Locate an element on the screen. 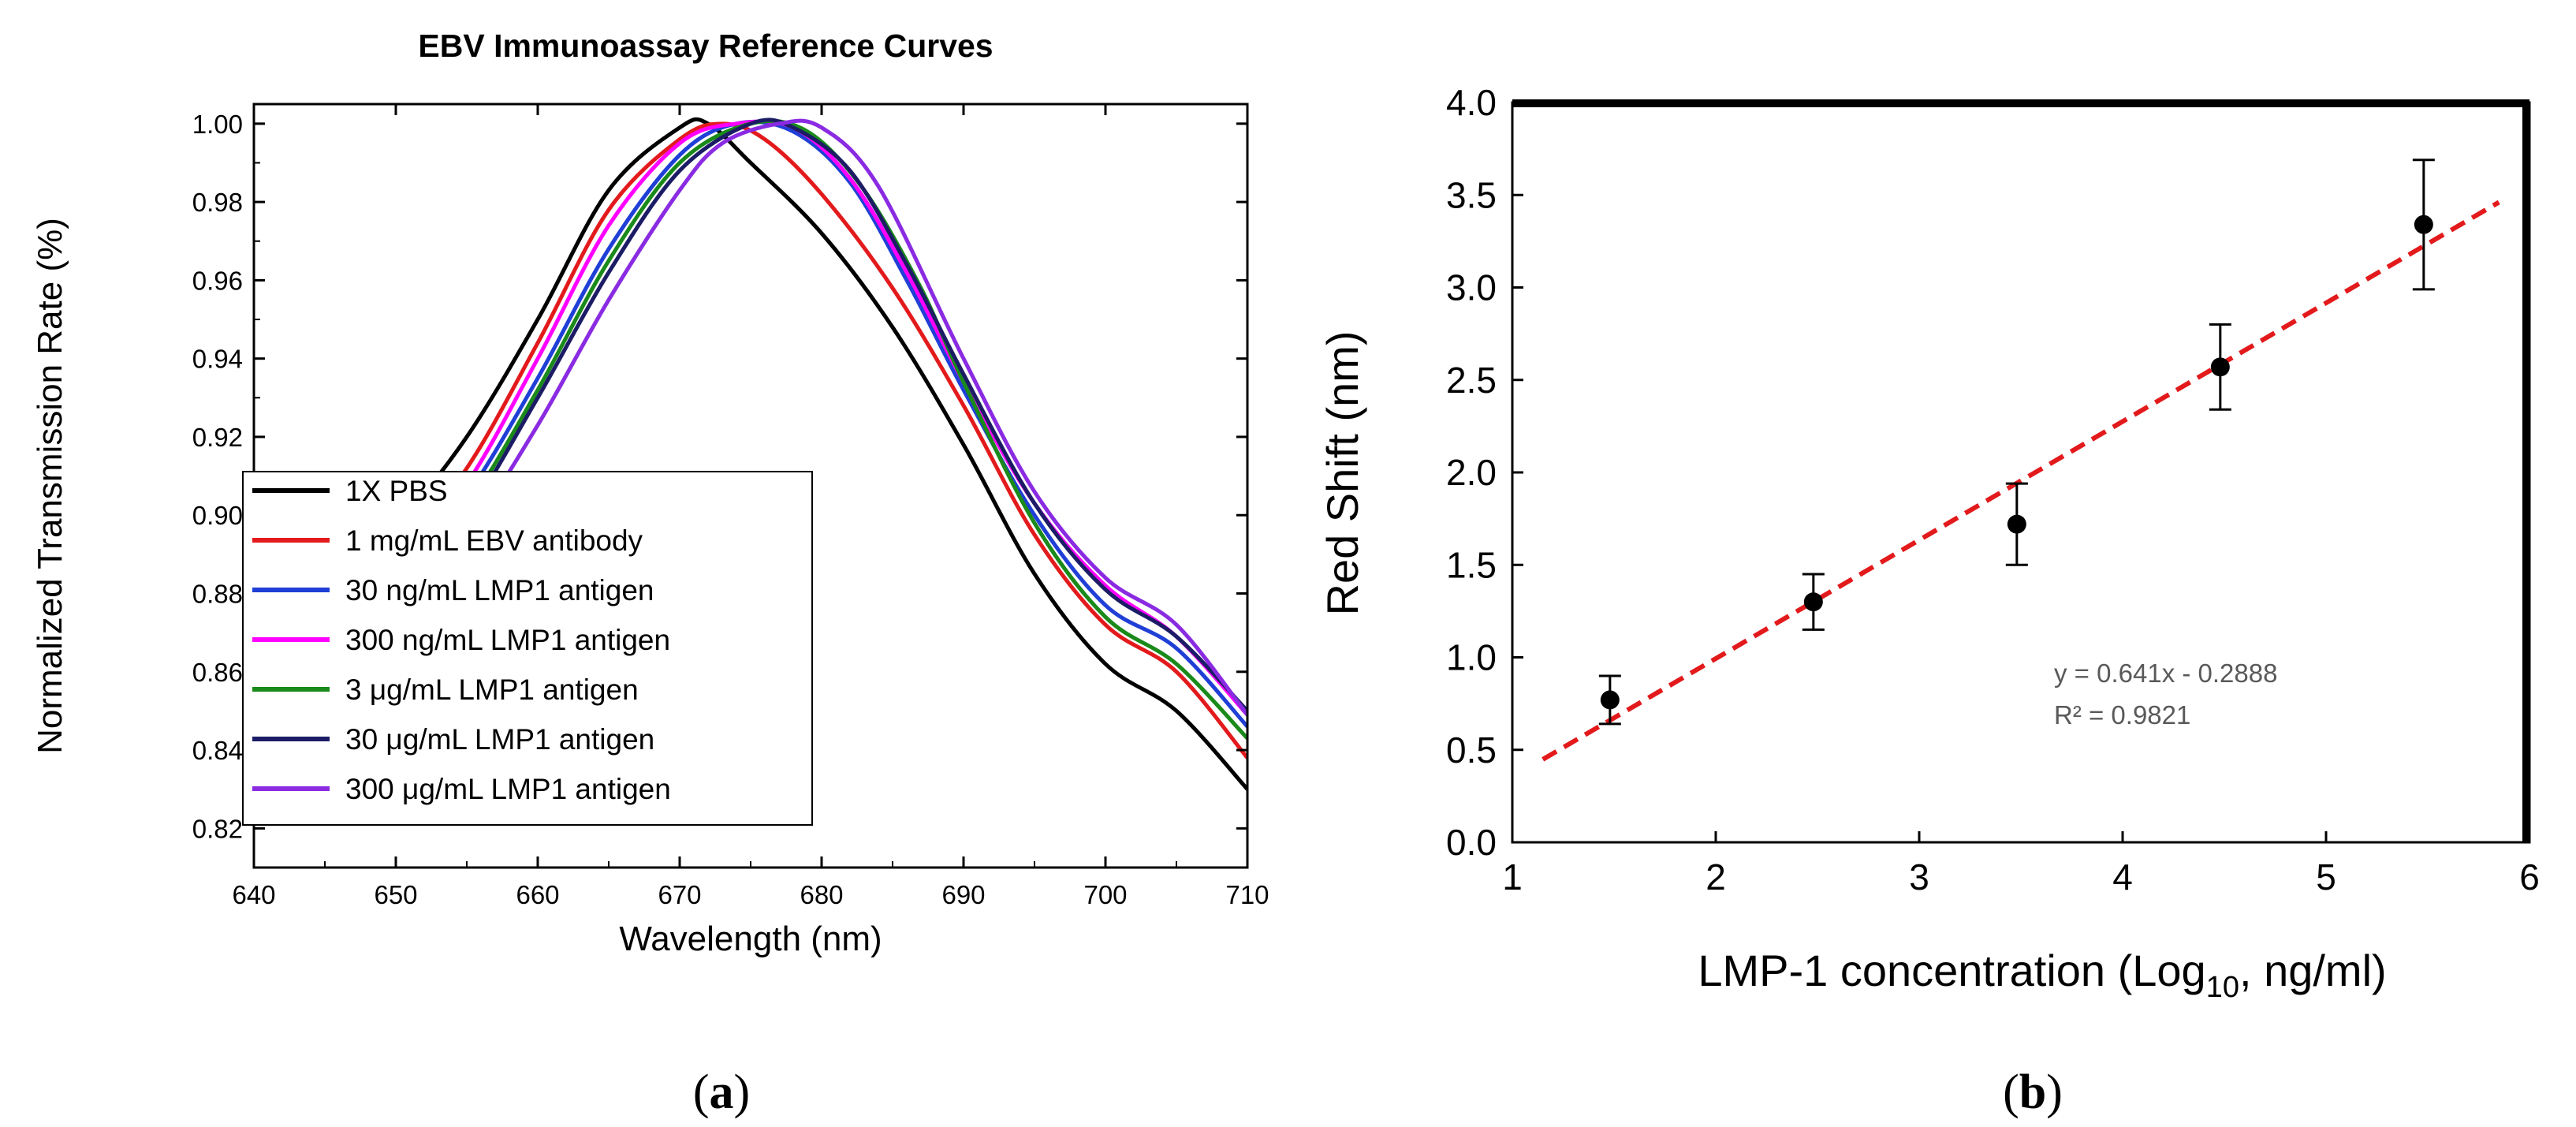  chart-a-x-tick-label: 650 is located at coordinates (396, 895).